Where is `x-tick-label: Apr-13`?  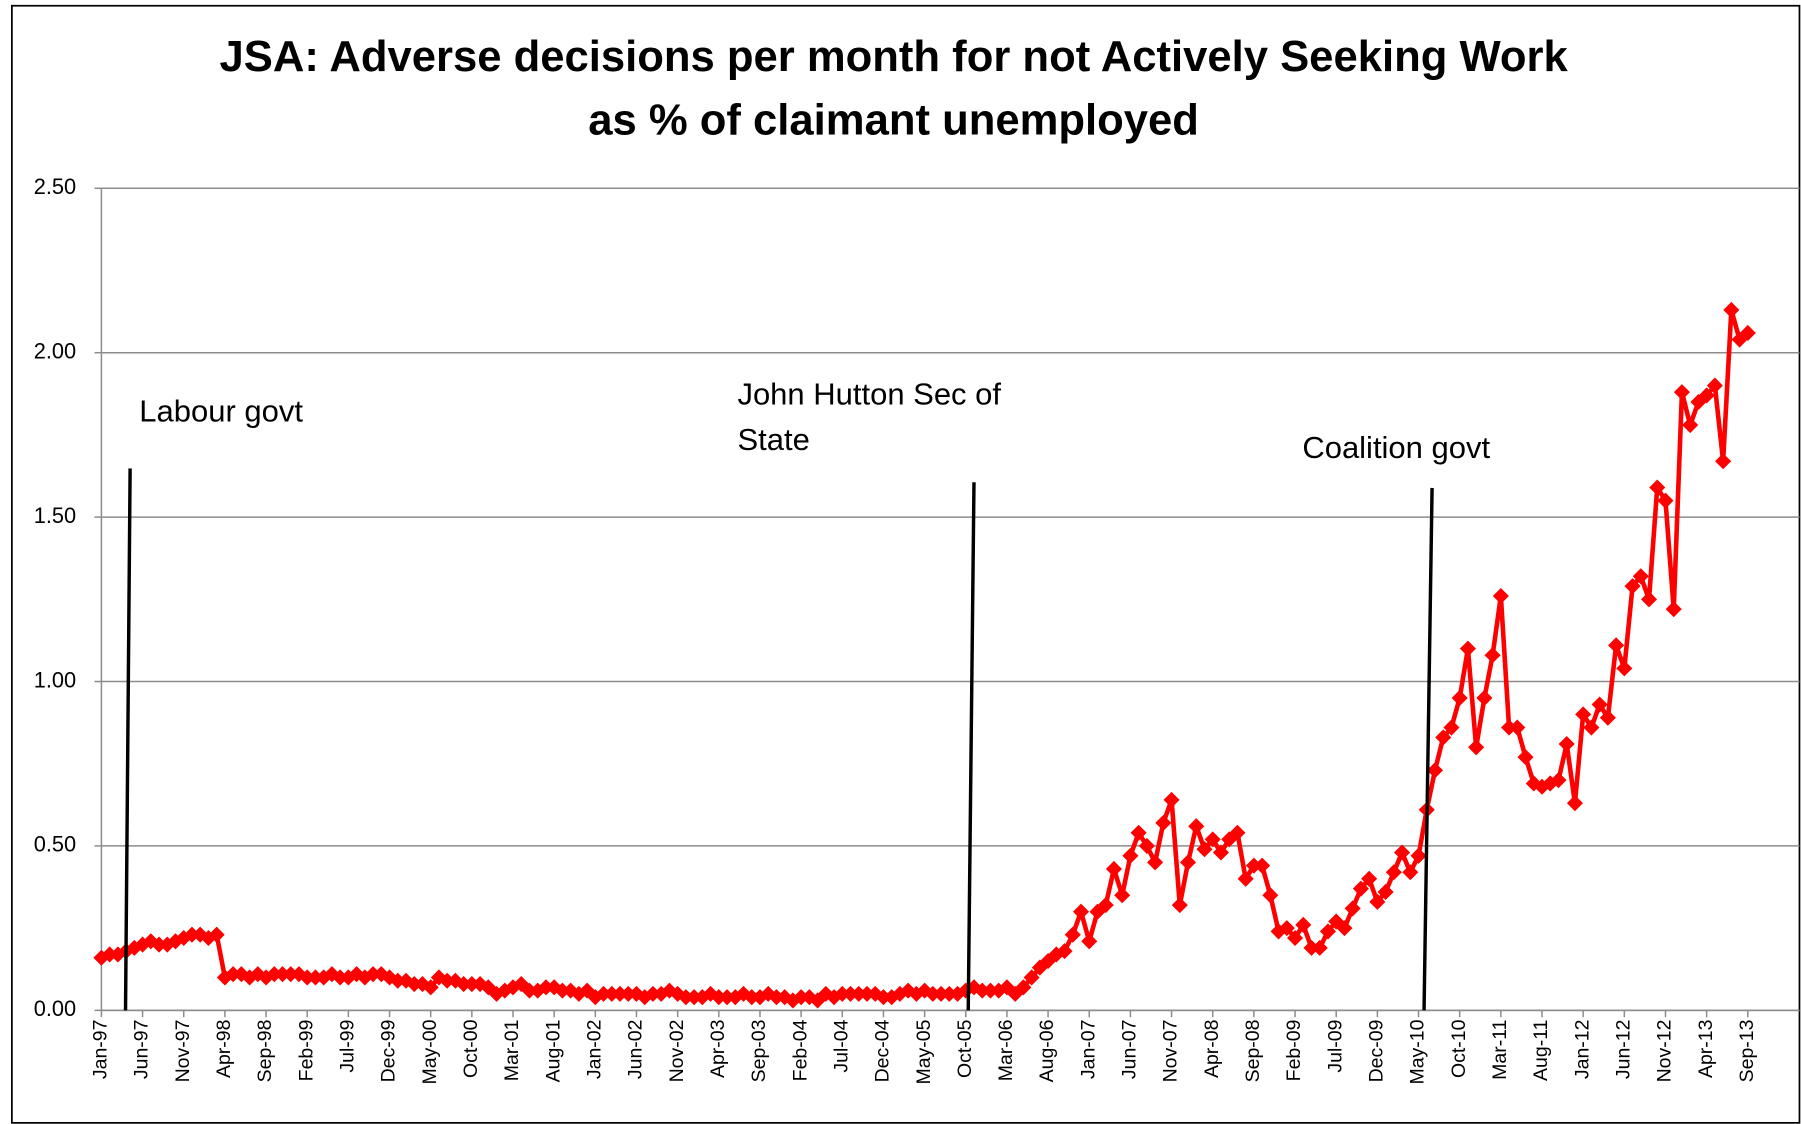
x-tick-label: Apr-13 is located at coordinates (1706, 1049).